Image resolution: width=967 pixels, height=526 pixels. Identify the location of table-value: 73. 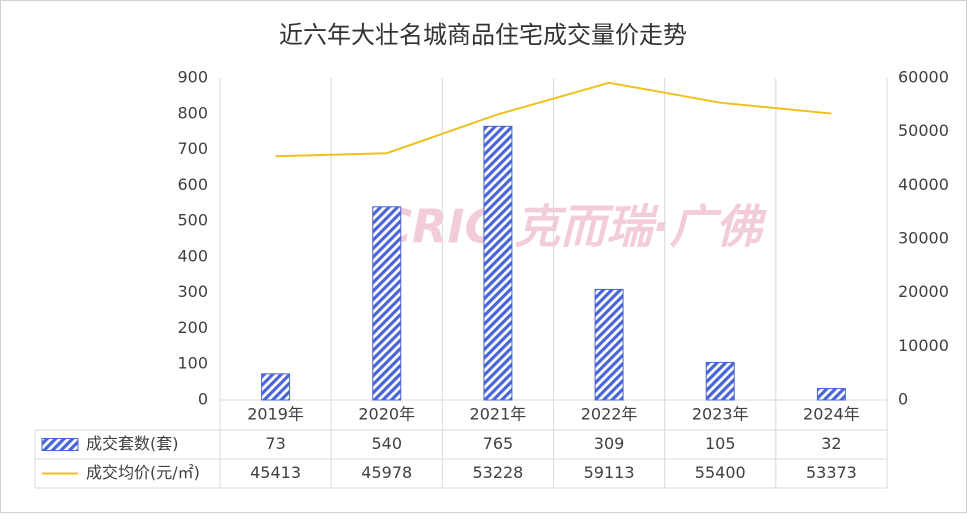
(275, 443).